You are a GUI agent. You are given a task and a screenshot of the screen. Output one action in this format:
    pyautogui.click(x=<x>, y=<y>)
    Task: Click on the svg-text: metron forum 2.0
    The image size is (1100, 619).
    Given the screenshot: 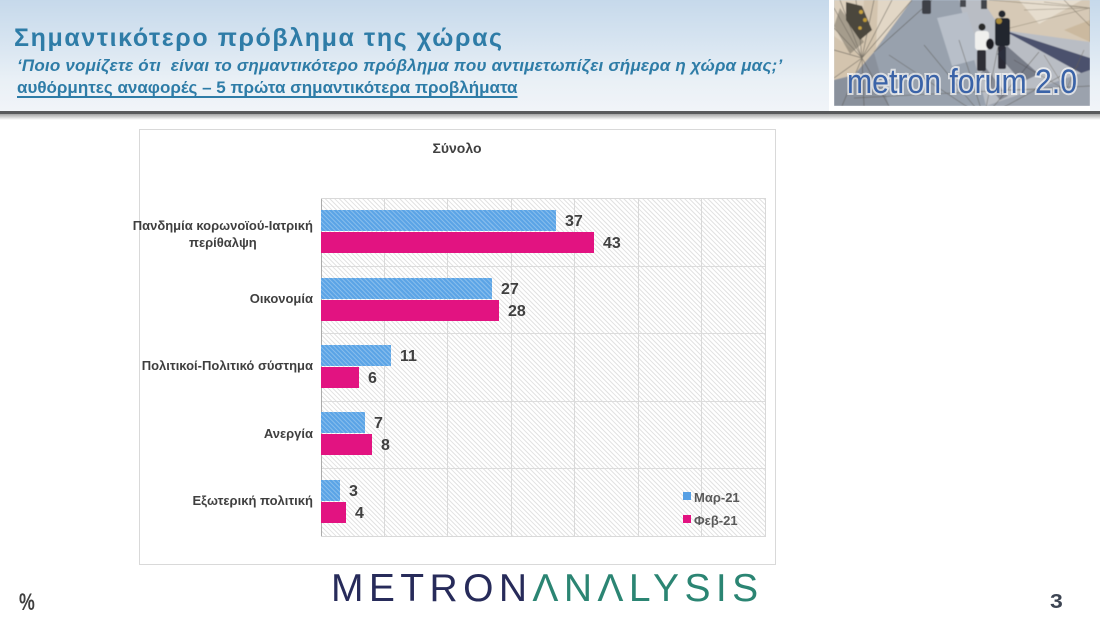 What is the action you would take?
    pyautogui.click(x=962, y=82)
    